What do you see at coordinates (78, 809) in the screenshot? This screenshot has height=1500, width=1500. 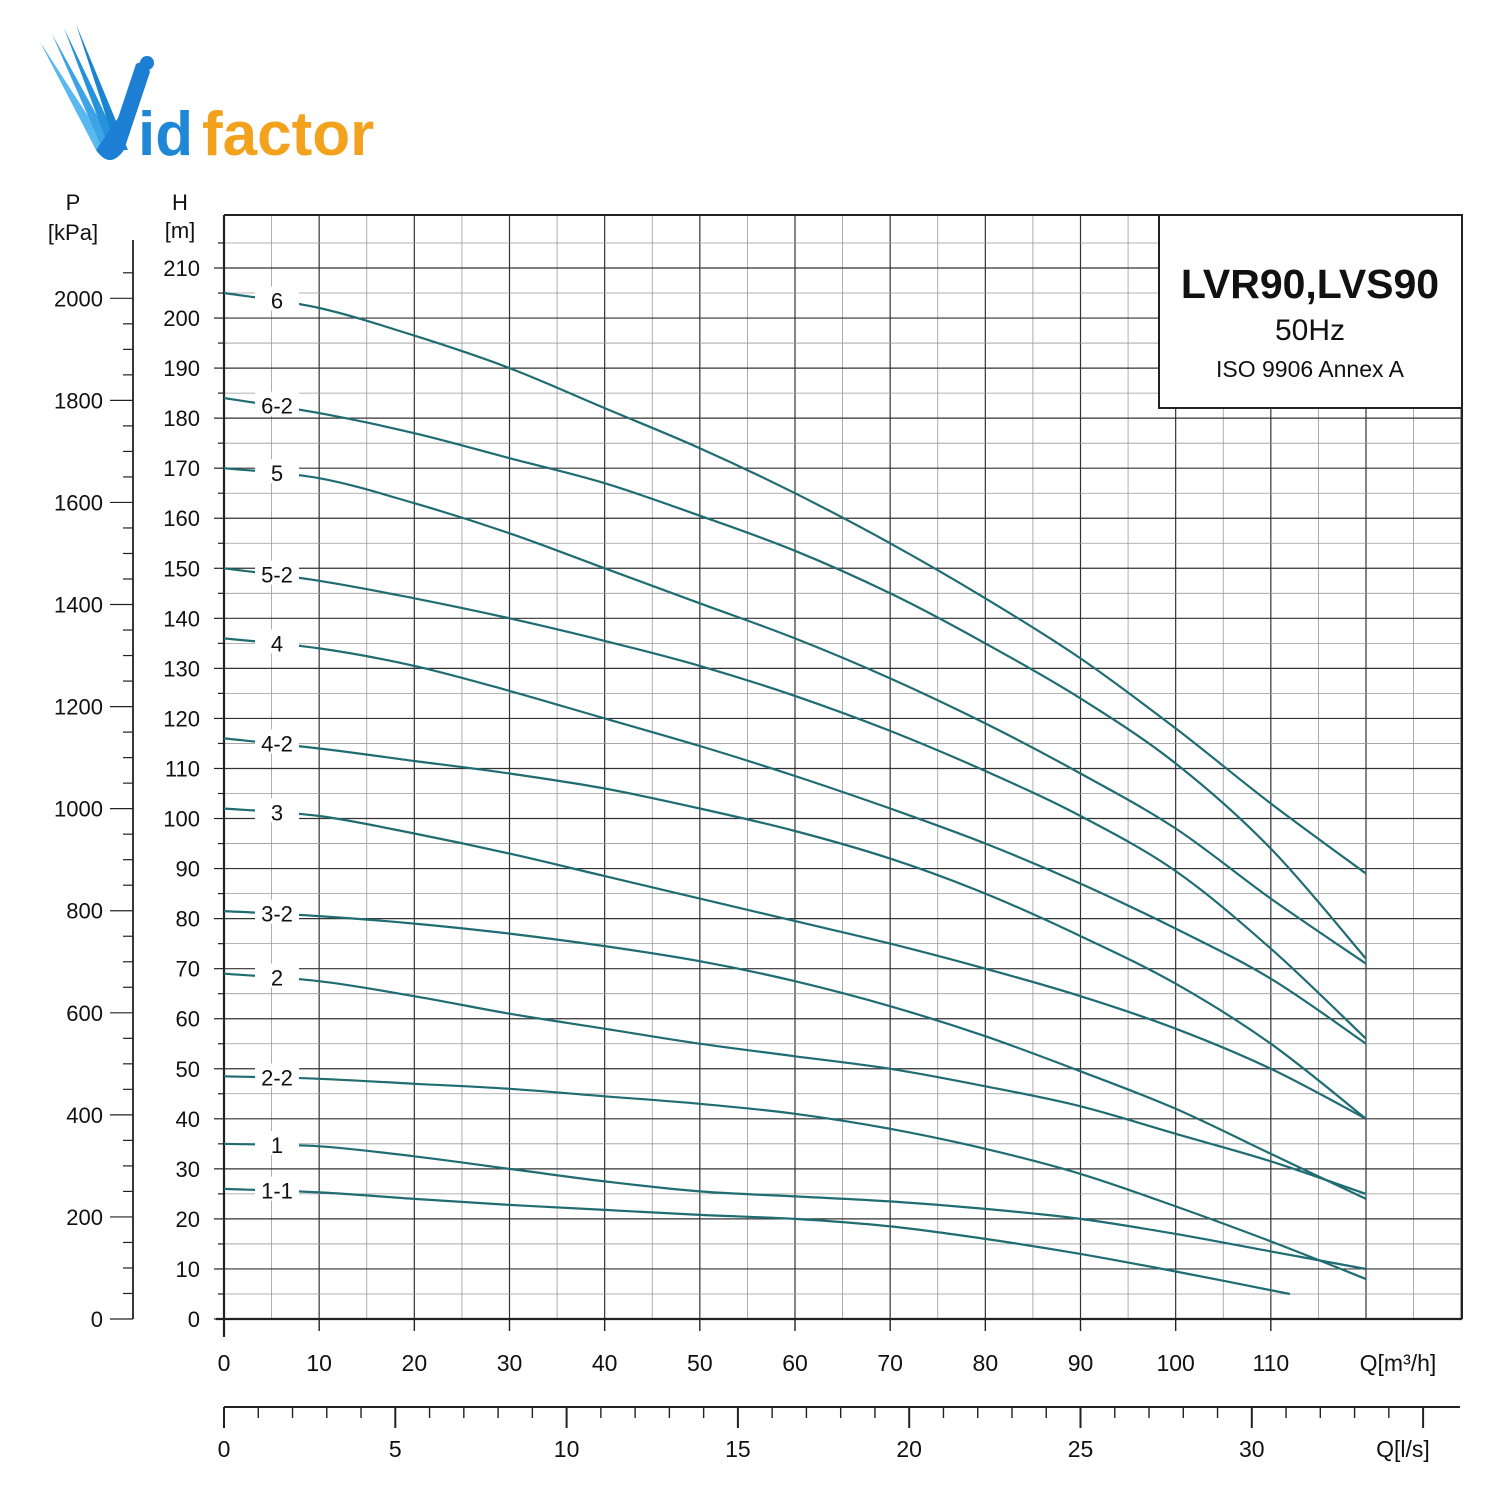 I see `p-tick-label: 1000` at bounding box center [78, 809].